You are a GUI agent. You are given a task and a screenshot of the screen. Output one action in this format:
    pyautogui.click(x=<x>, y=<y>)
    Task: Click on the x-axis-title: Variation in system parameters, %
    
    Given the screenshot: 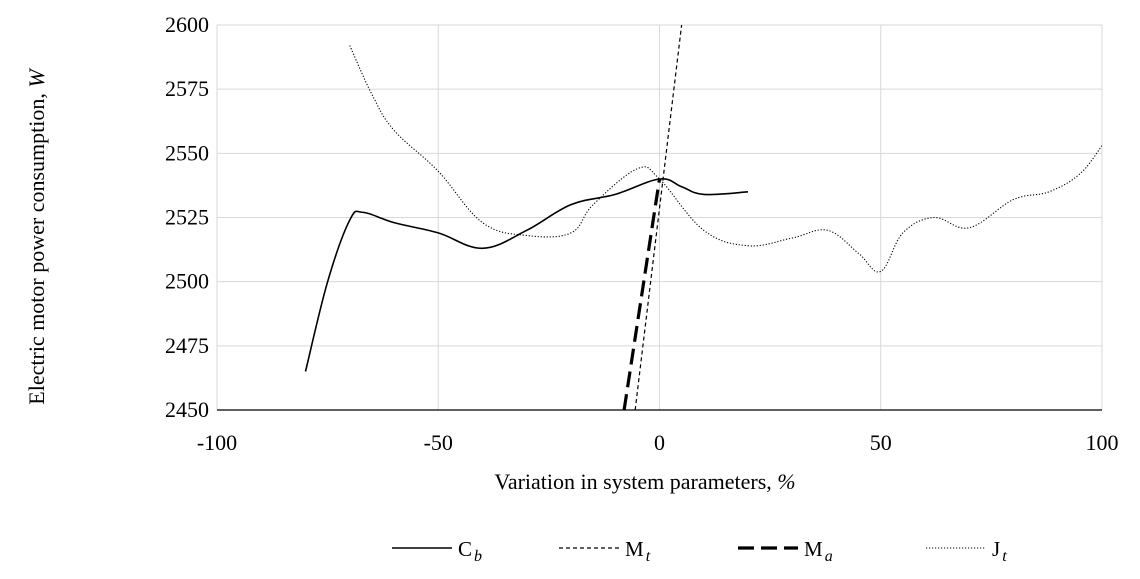 What is the action you would take?
    pyautogui.click(x=644, y=481)
    